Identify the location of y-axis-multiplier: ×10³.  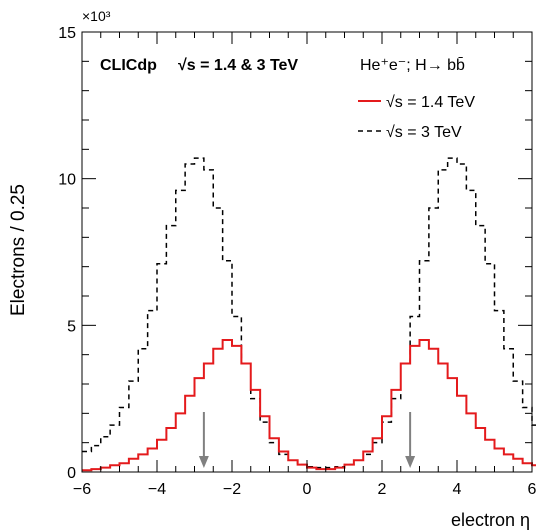
(96, 16).